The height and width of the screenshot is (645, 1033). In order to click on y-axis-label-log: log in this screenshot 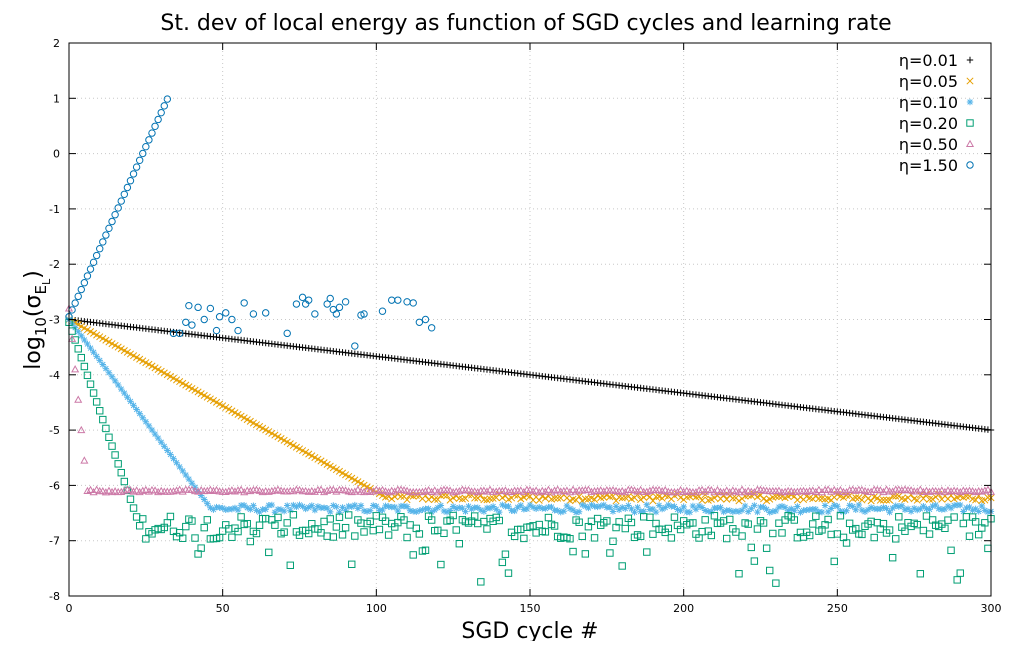, I will do `click(33, 353)`.